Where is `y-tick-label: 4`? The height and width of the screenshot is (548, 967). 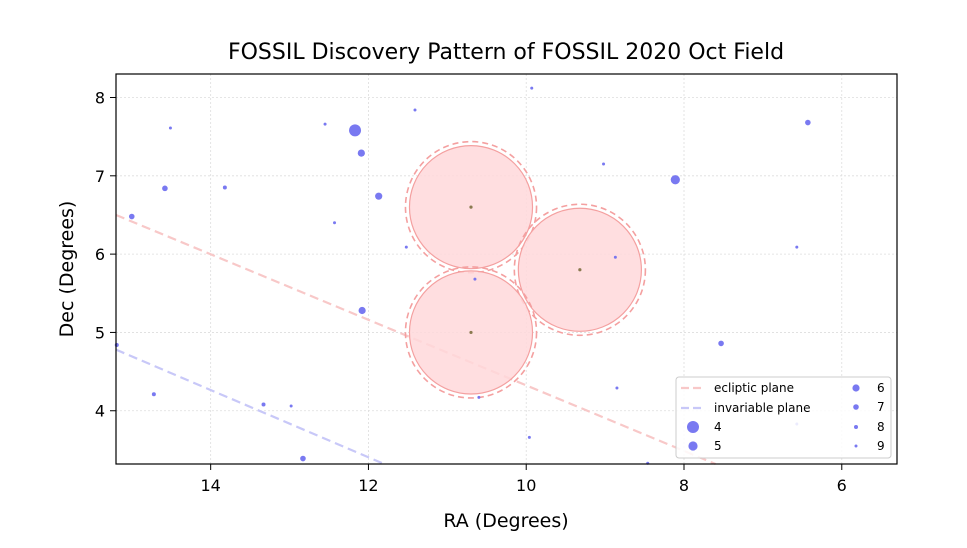
y-tick-label: 4 is located at coordinates (100, 411).